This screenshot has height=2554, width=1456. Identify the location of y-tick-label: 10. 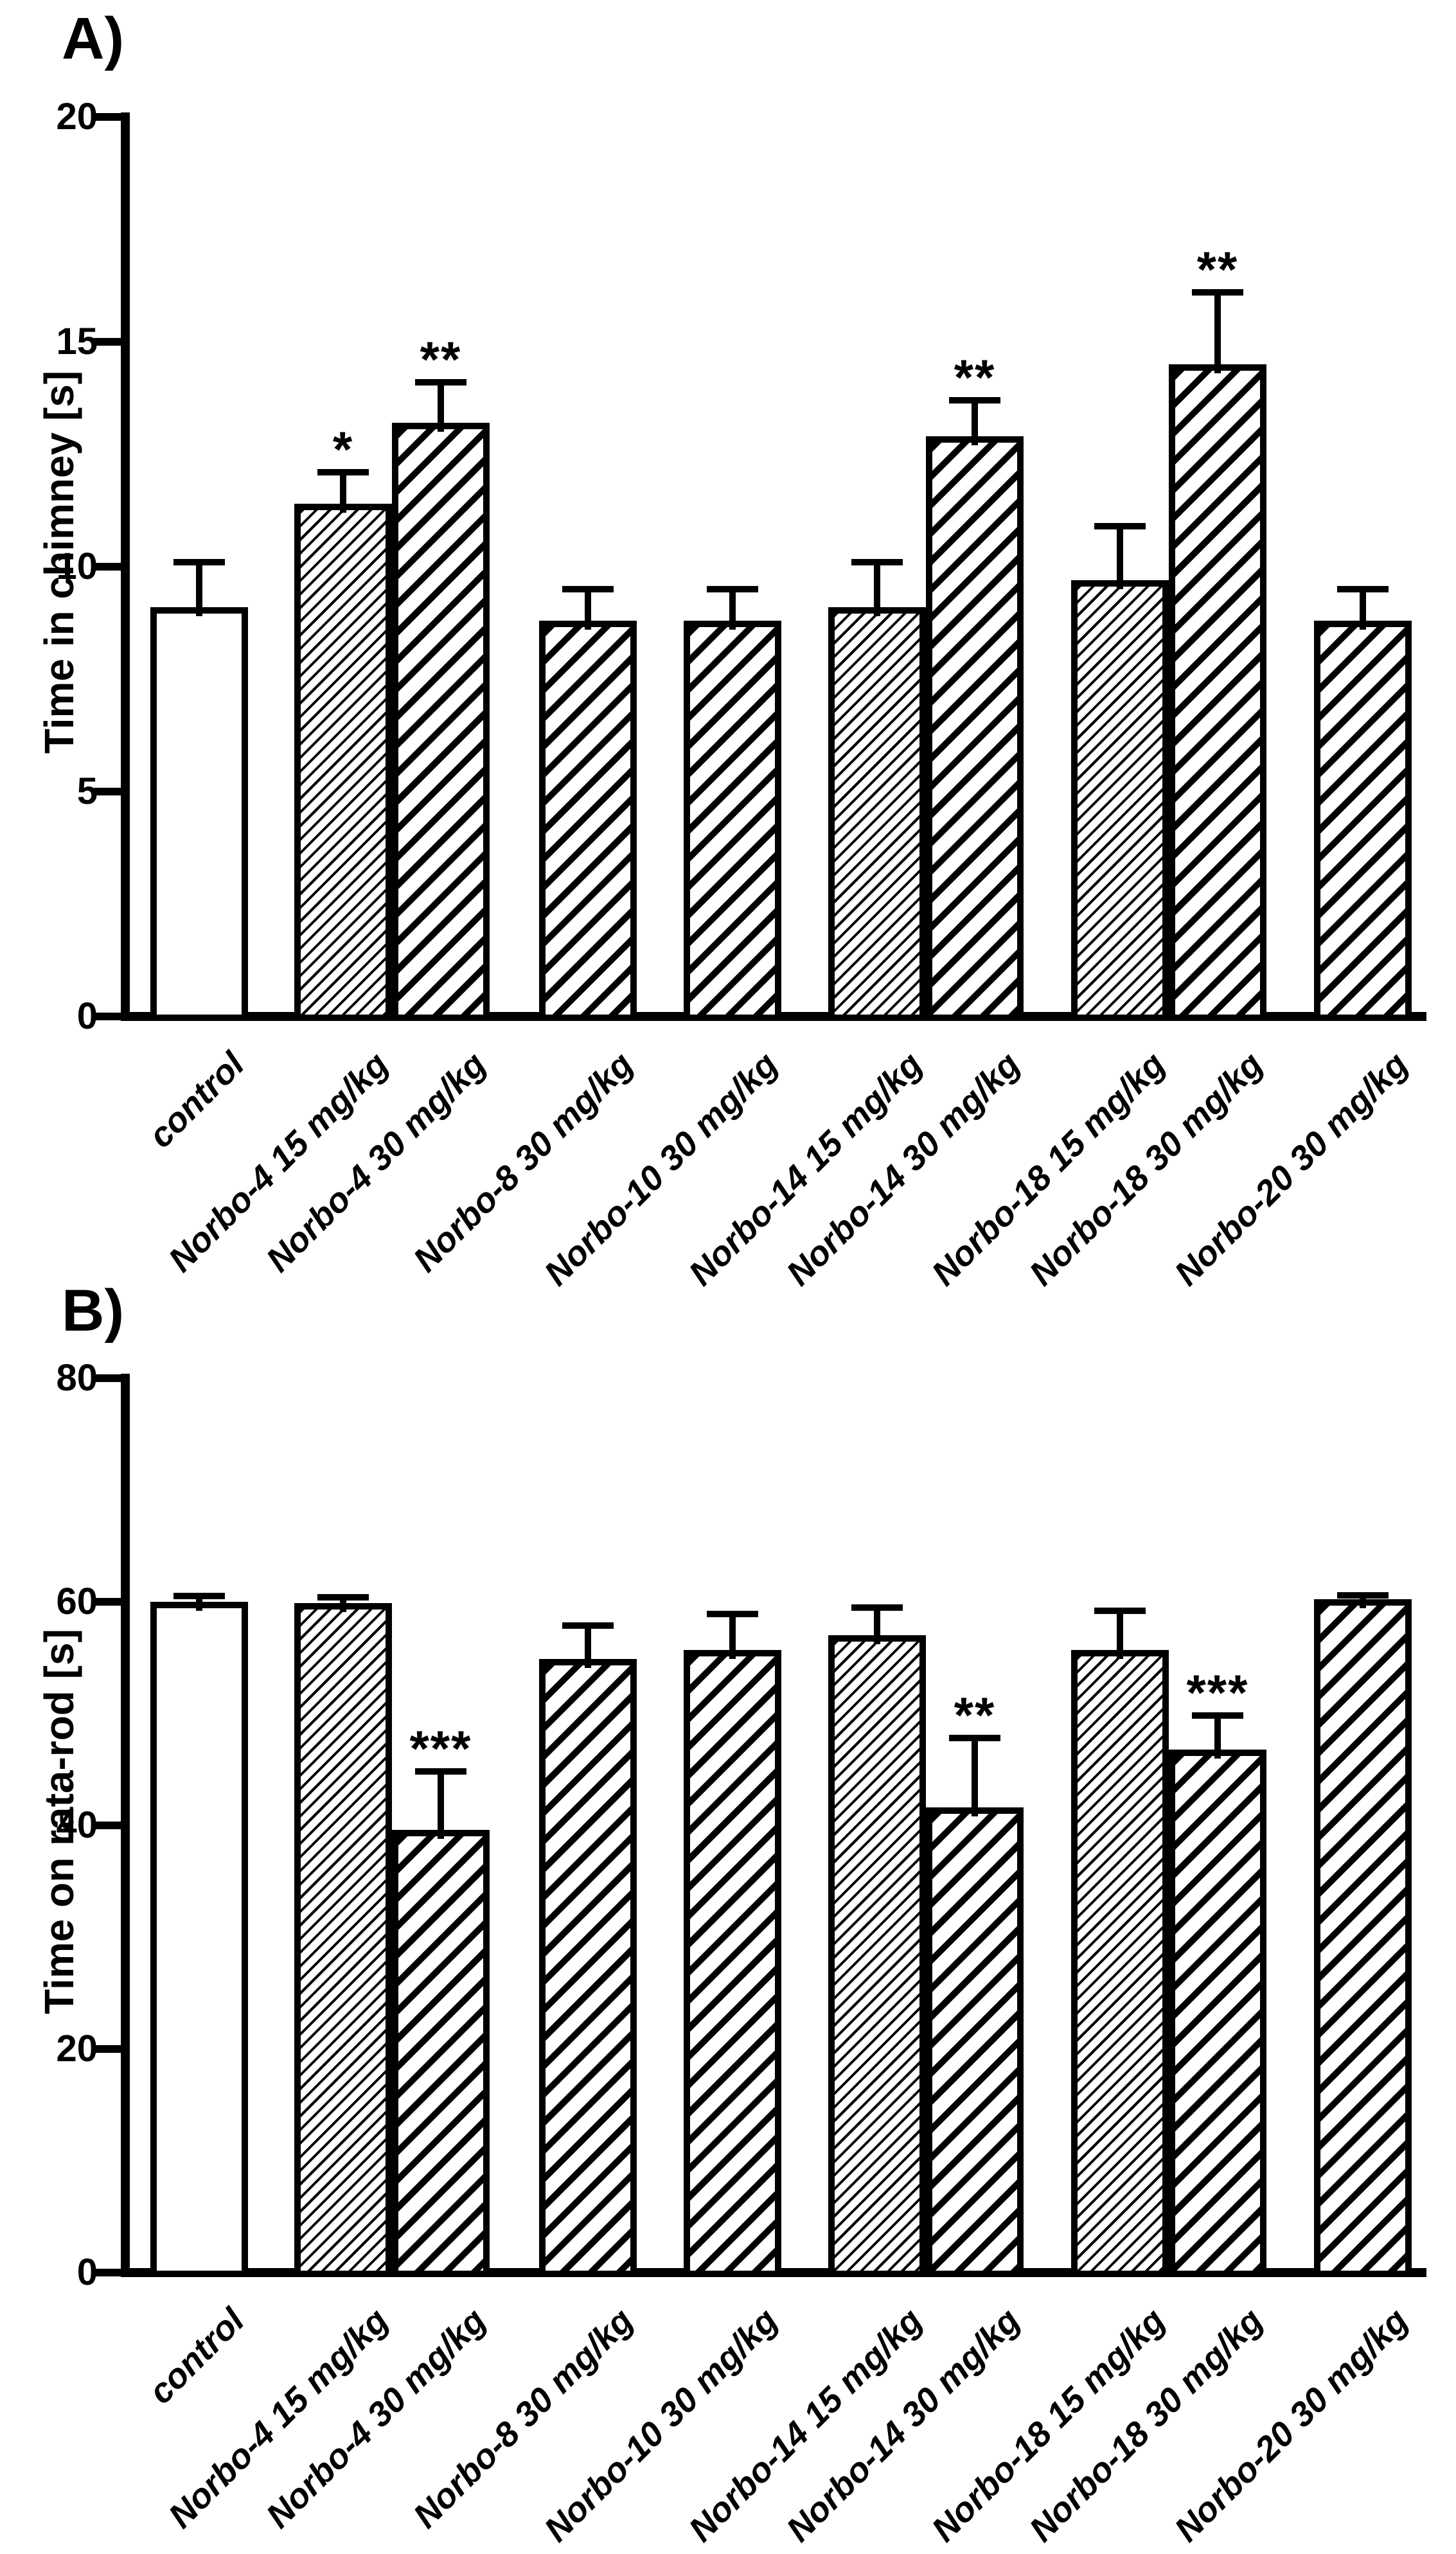
(77, 566).